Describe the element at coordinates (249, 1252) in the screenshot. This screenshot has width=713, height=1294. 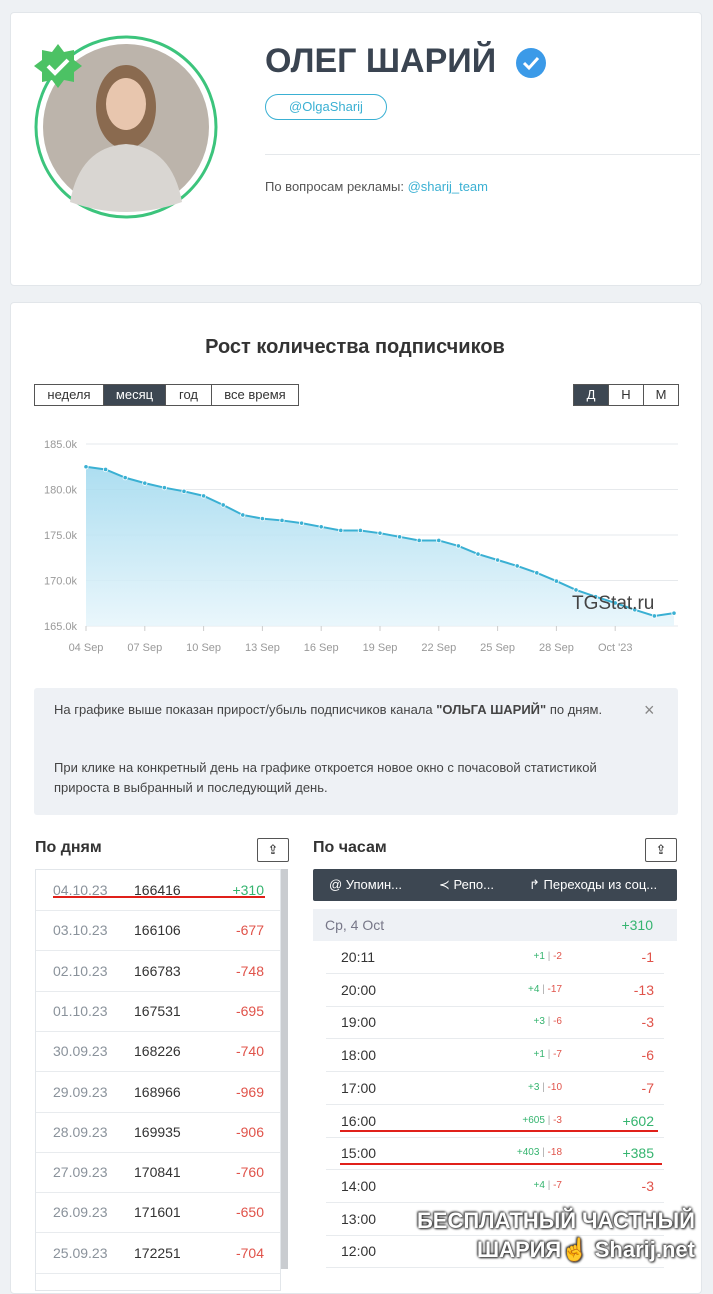
I see `change: -704` at that location.